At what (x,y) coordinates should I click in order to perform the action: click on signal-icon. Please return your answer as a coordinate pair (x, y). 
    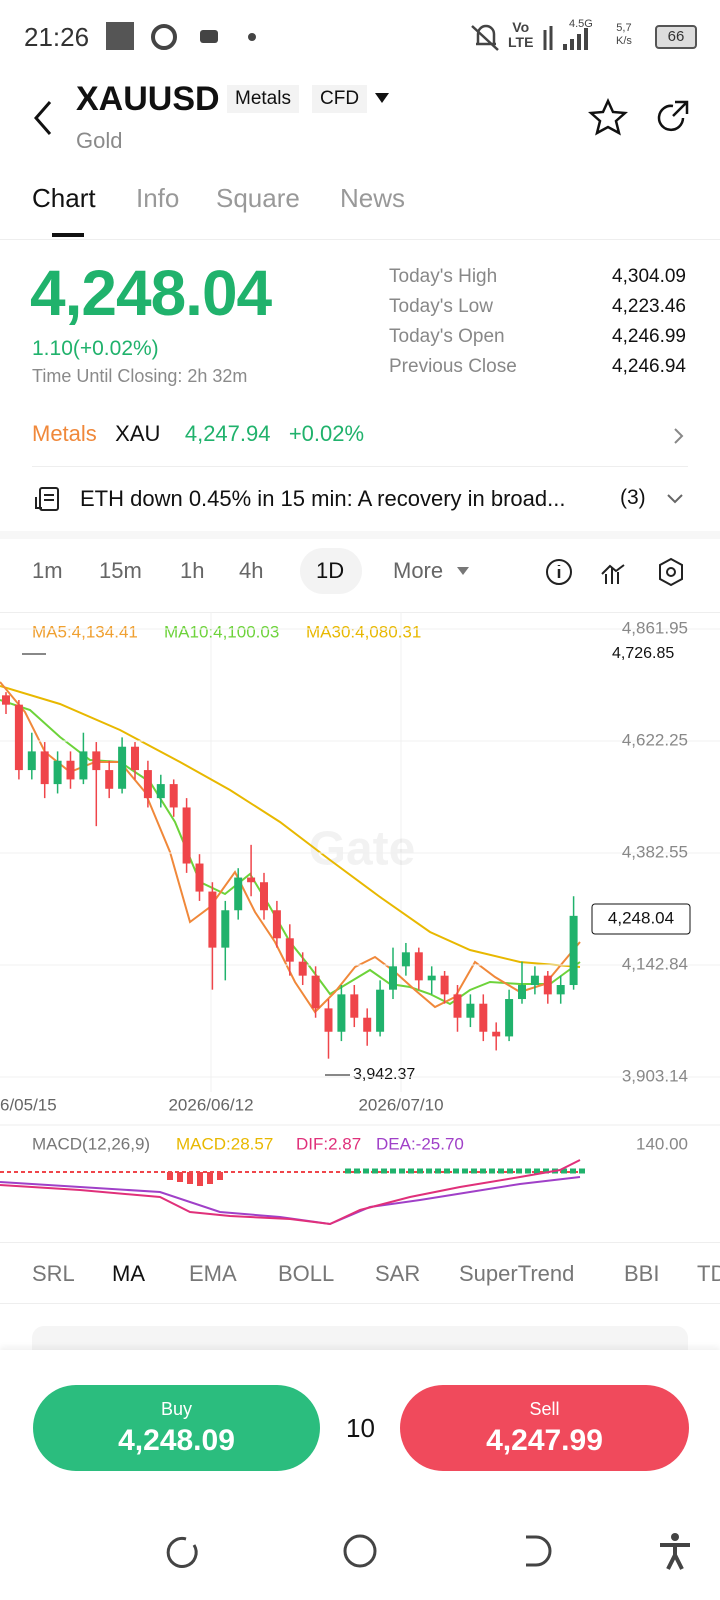
    Looking at the image, I should click on (565, 38).